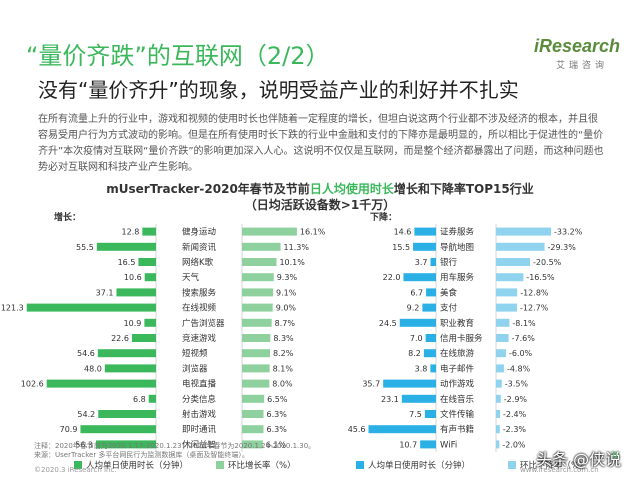 The image size is (640, 480). What do you see at coordinates (133, 277) in the screenshot?
I see `duration-value-label: 10.6` at bounding box center [133, 277].